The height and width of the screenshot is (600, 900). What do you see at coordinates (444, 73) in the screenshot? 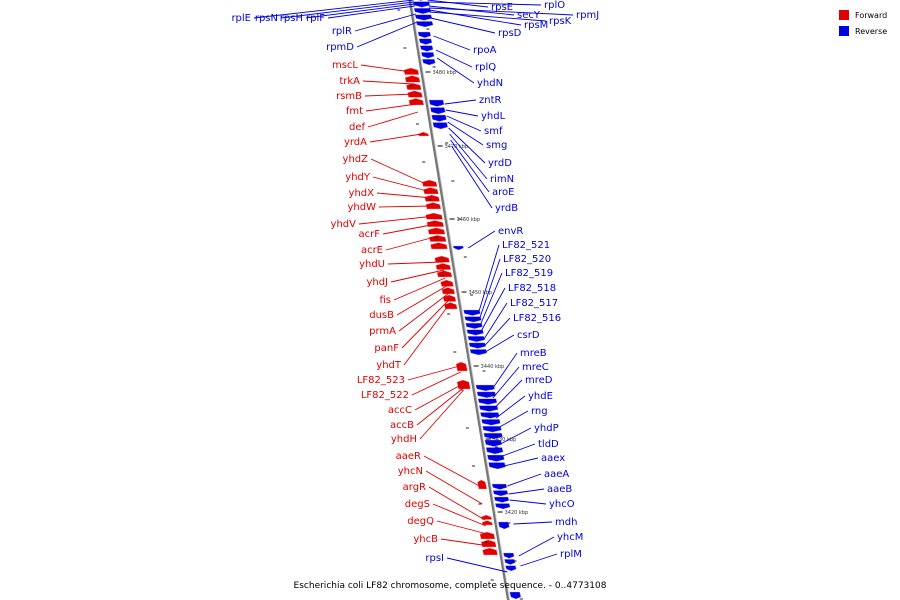
I see `scale-tick-label: 3480 kbp` at bounding box center [444, 73].